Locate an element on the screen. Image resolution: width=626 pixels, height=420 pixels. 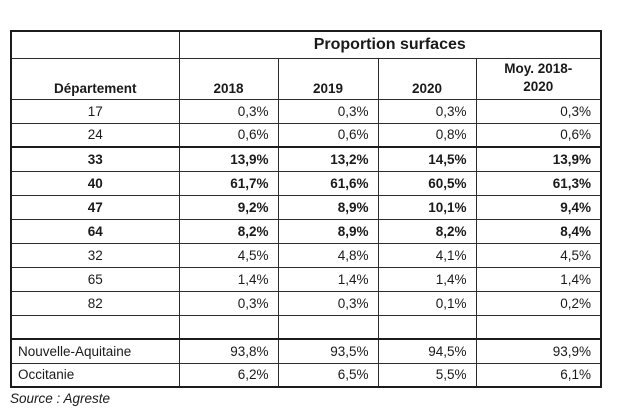
value-cell: 4,8% is located at coordinates (328, 255).